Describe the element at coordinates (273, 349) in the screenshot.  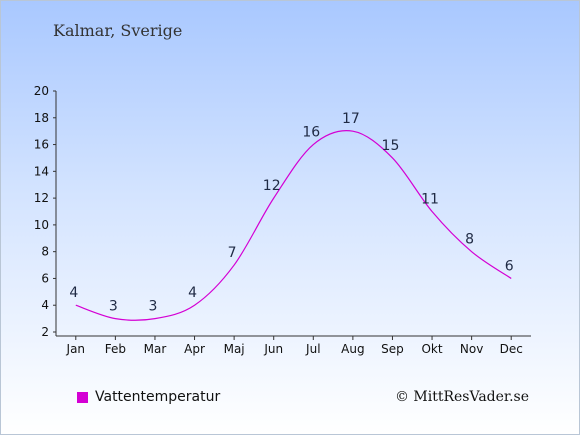
I see `x-tick-label: Jun` at that location.